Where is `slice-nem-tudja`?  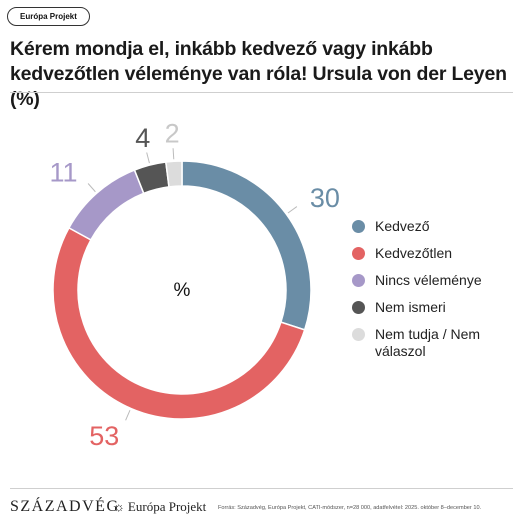 slice-nem-tudja is located at coordinates (173, 174).